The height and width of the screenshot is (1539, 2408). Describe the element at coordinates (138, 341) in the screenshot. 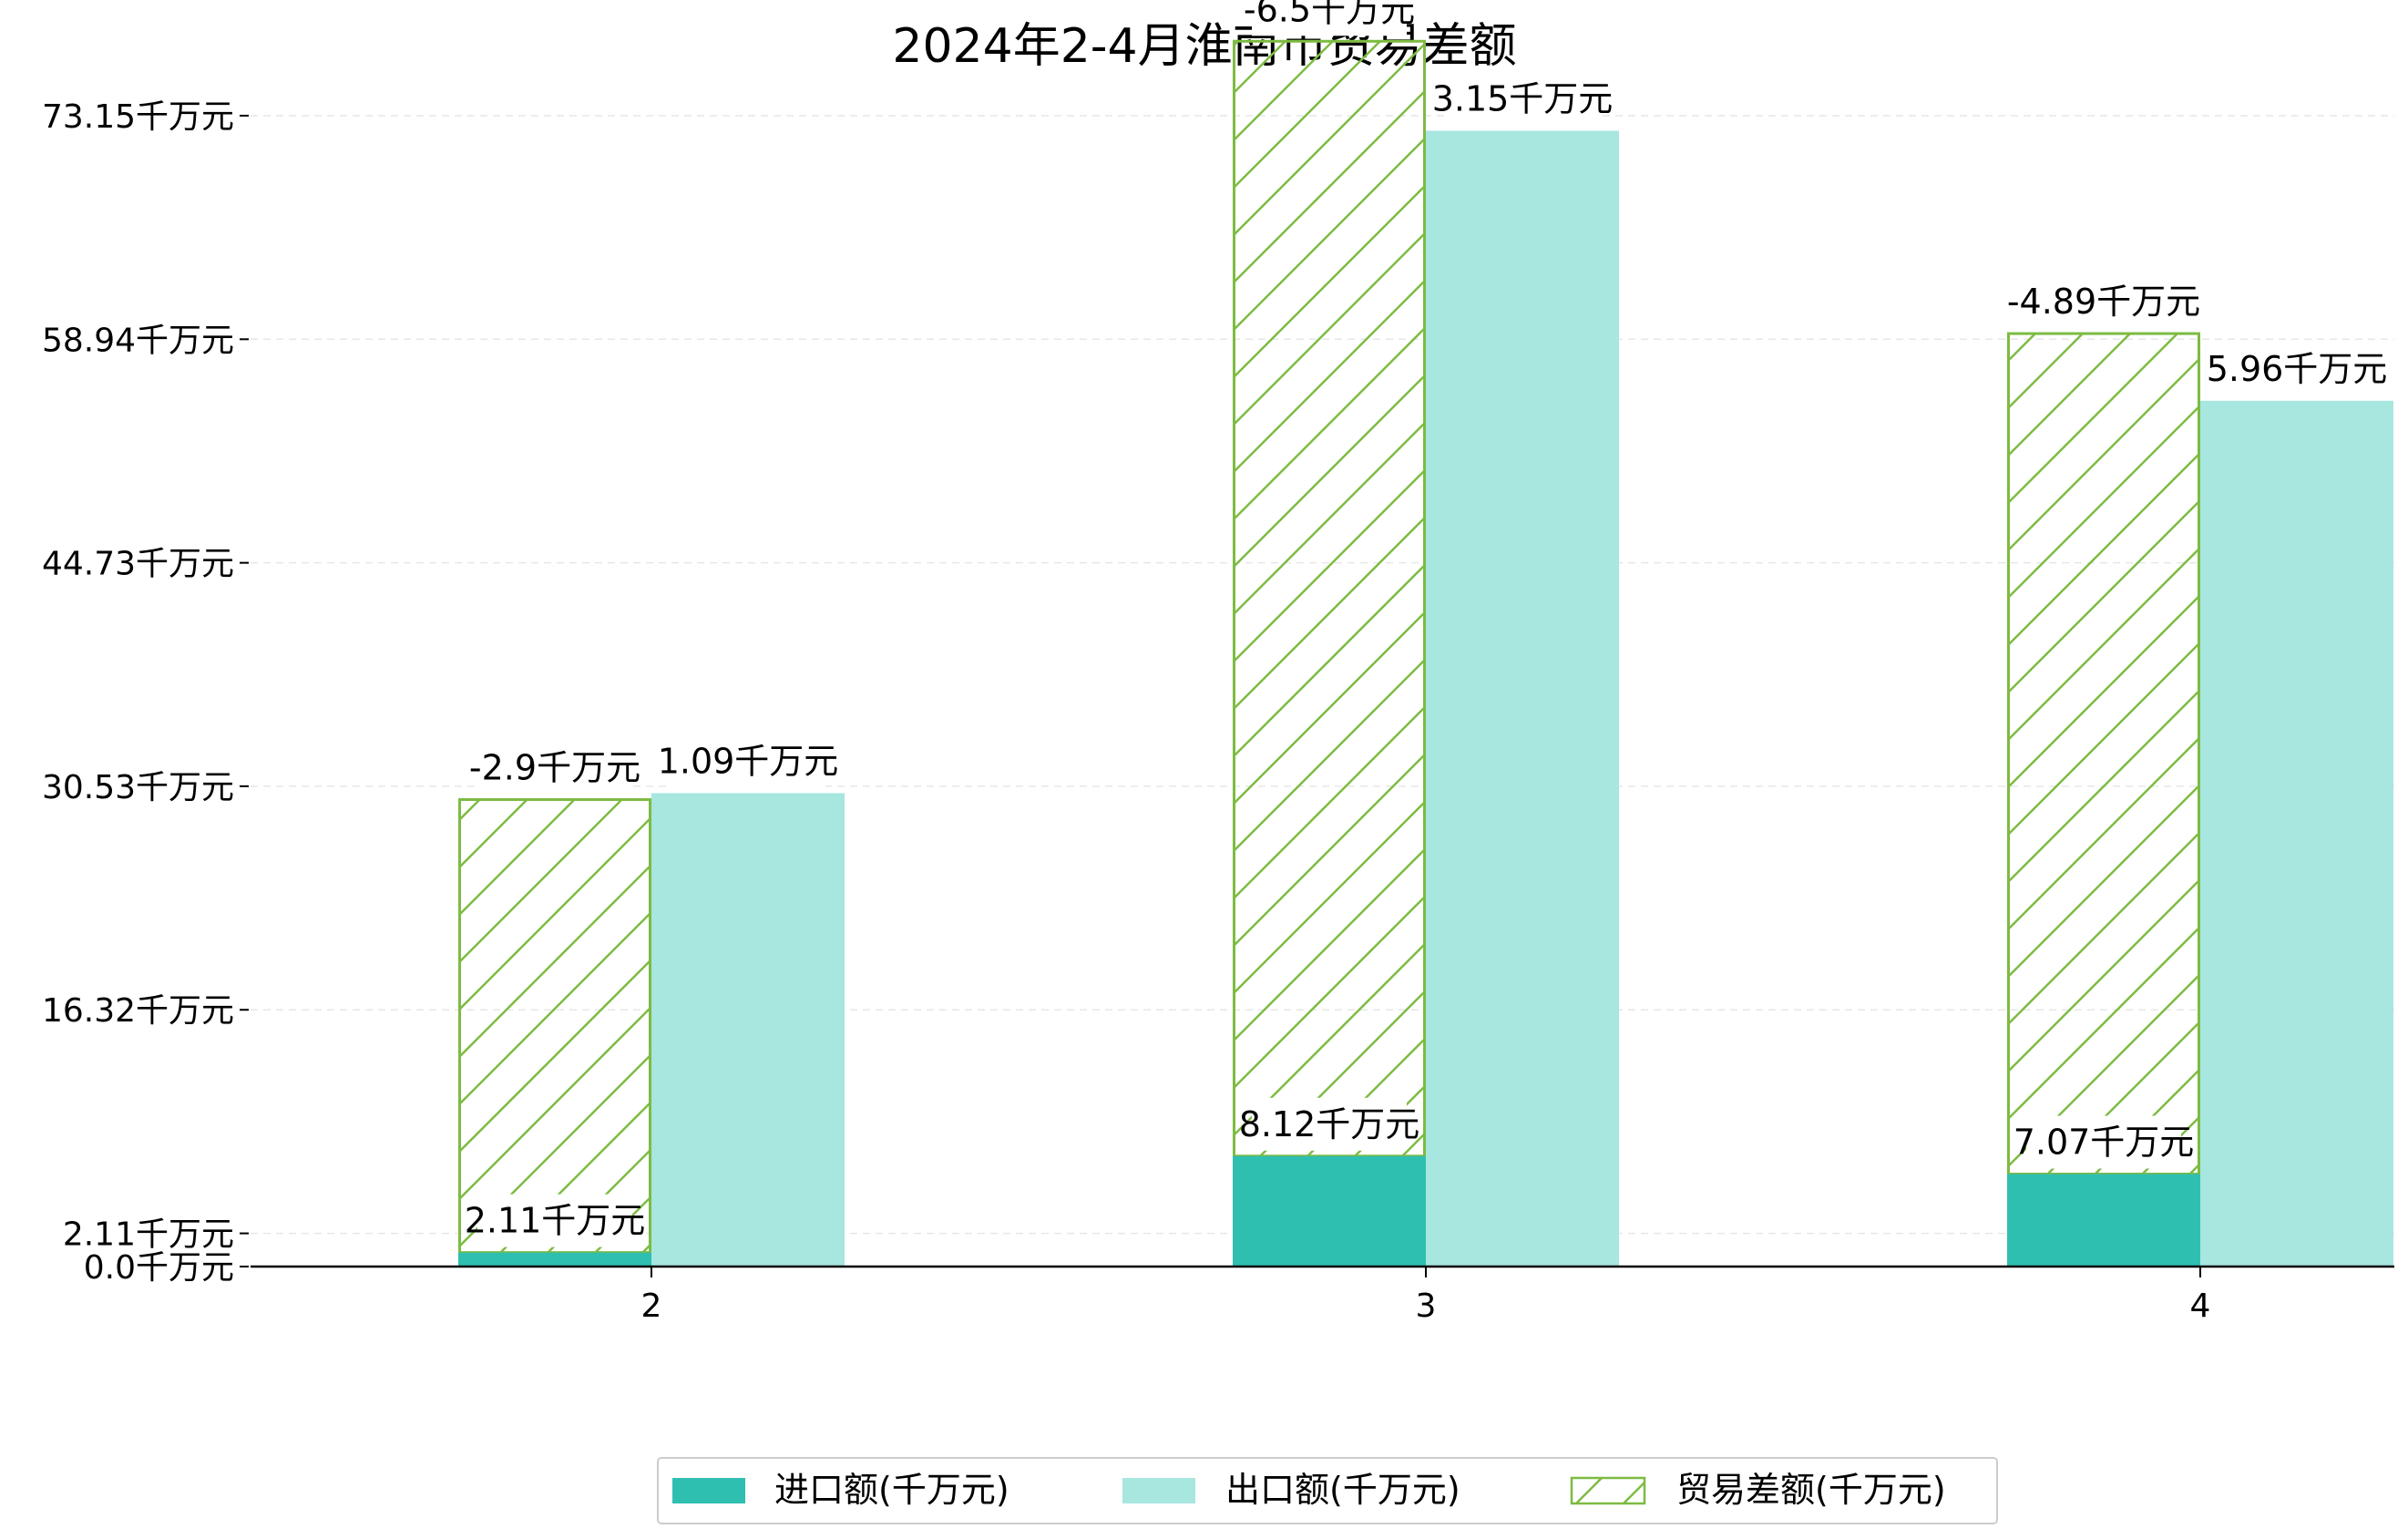

I see `y-tick-label: 58.94千万元` at that location.